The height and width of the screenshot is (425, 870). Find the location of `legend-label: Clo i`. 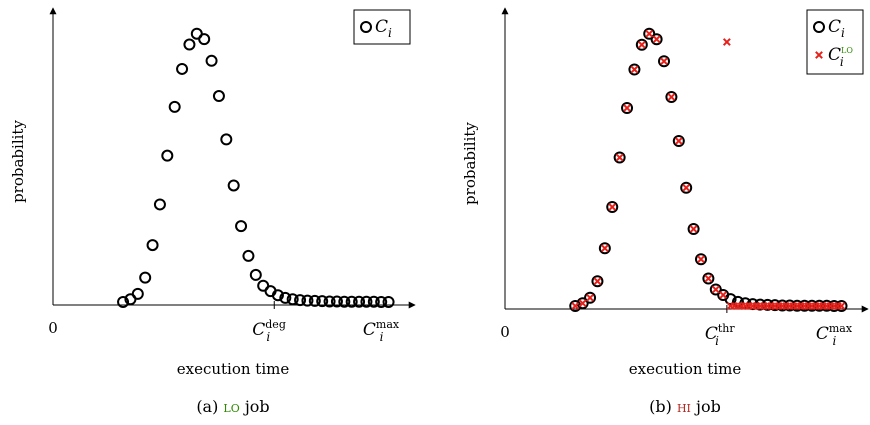

legend-label: Clo i is located at coordinates (840, 56).